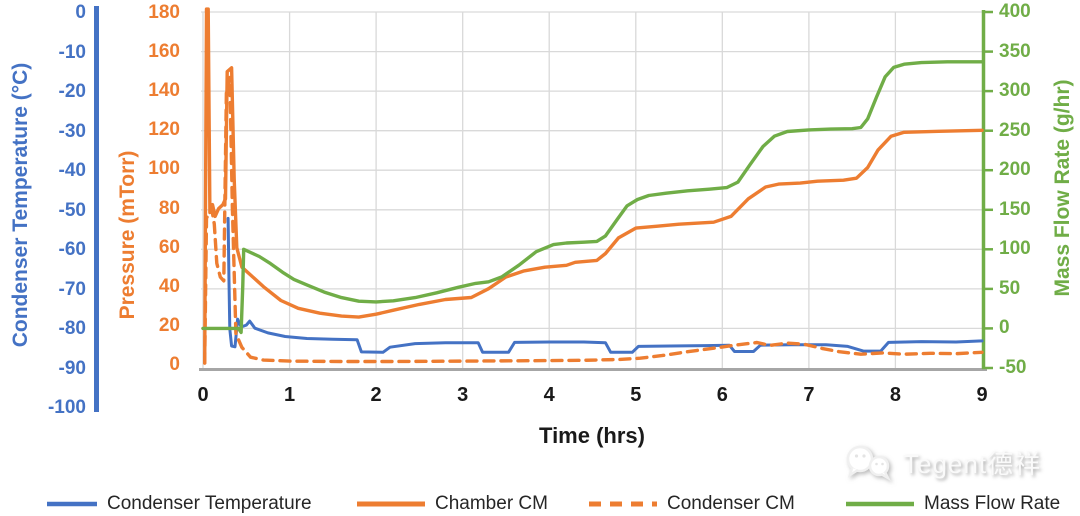  What do you see at coordinates (868, 463) in the screenshot?
I see `wechat-chat-bubbles-icon` at bounding box center [868, 463].